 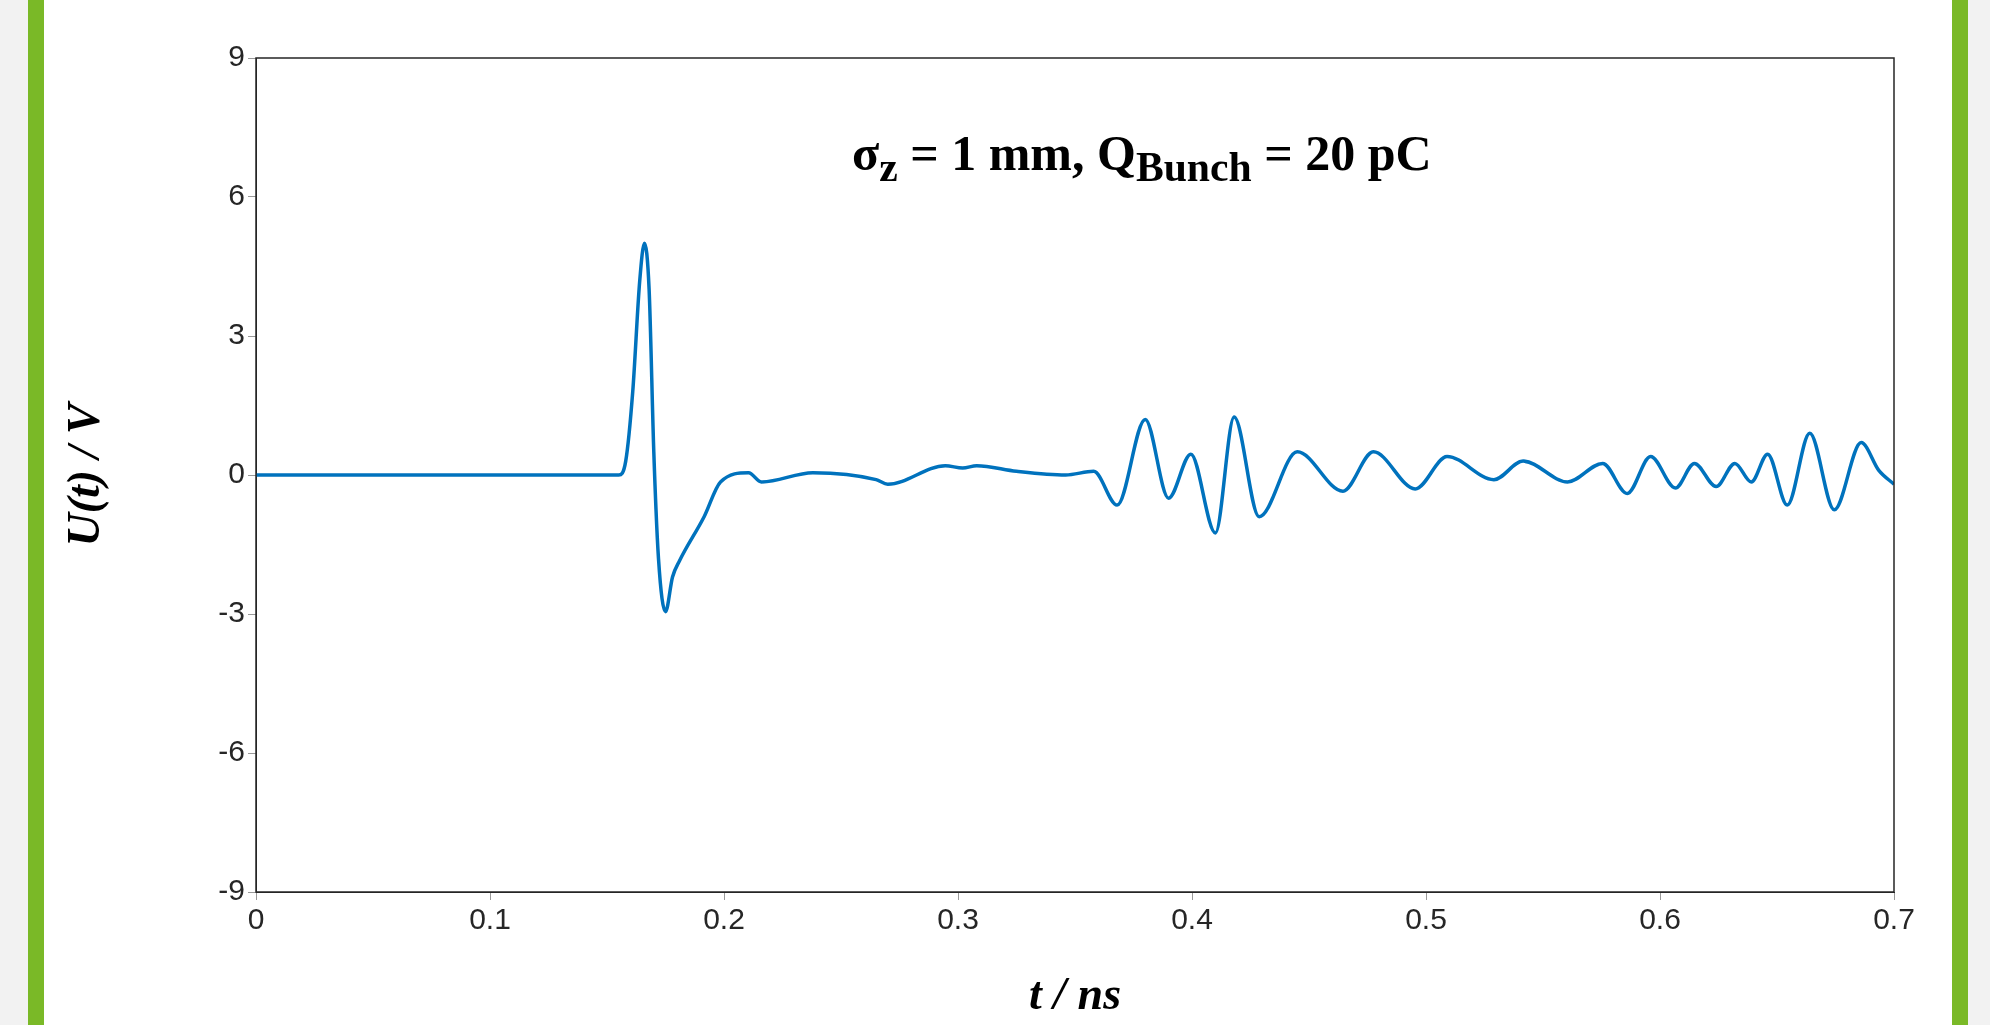 What do you see at coordinates (724, 919) in the screenshot?
I see `x-tick-label: 0.2` at bounding box center [724, 919].